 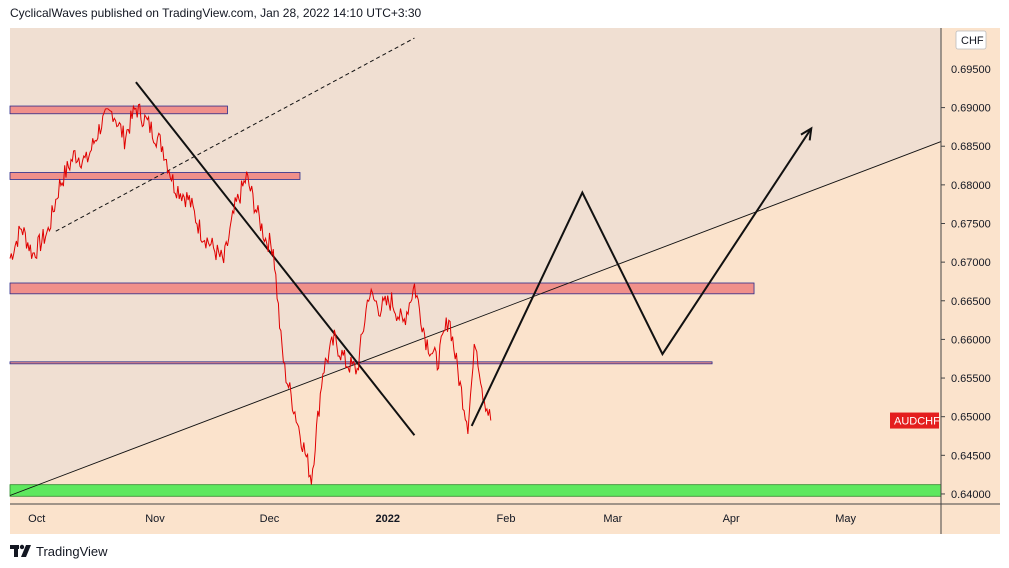 What do you see at coordinates (72, 551) in the screenshot?
I see `tradingview-brand: TradingView` at bounding box center [72, 551].